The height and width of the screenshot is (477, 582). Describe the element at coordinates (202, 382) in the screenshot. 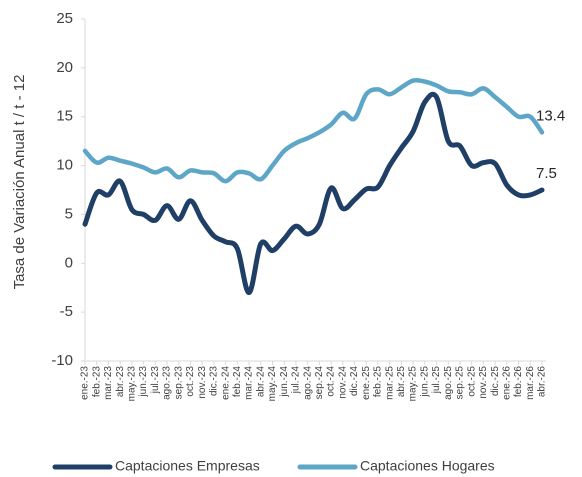

I see `x-tick-label: nov.-23` at that location.